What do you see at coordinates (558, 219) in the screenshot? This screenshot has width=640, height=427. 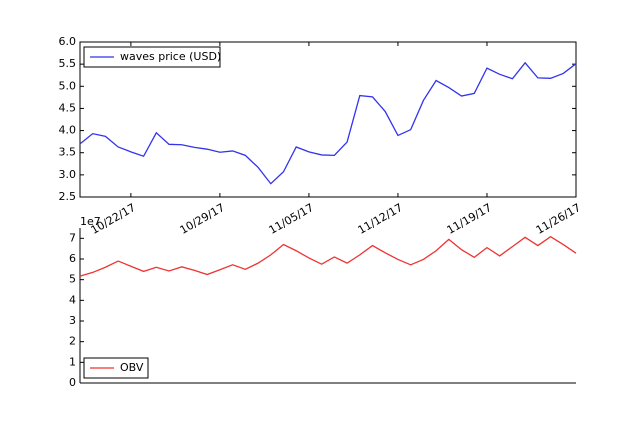 I see `x-tick-label: 11/26/17` at bounding box center [558, 219].